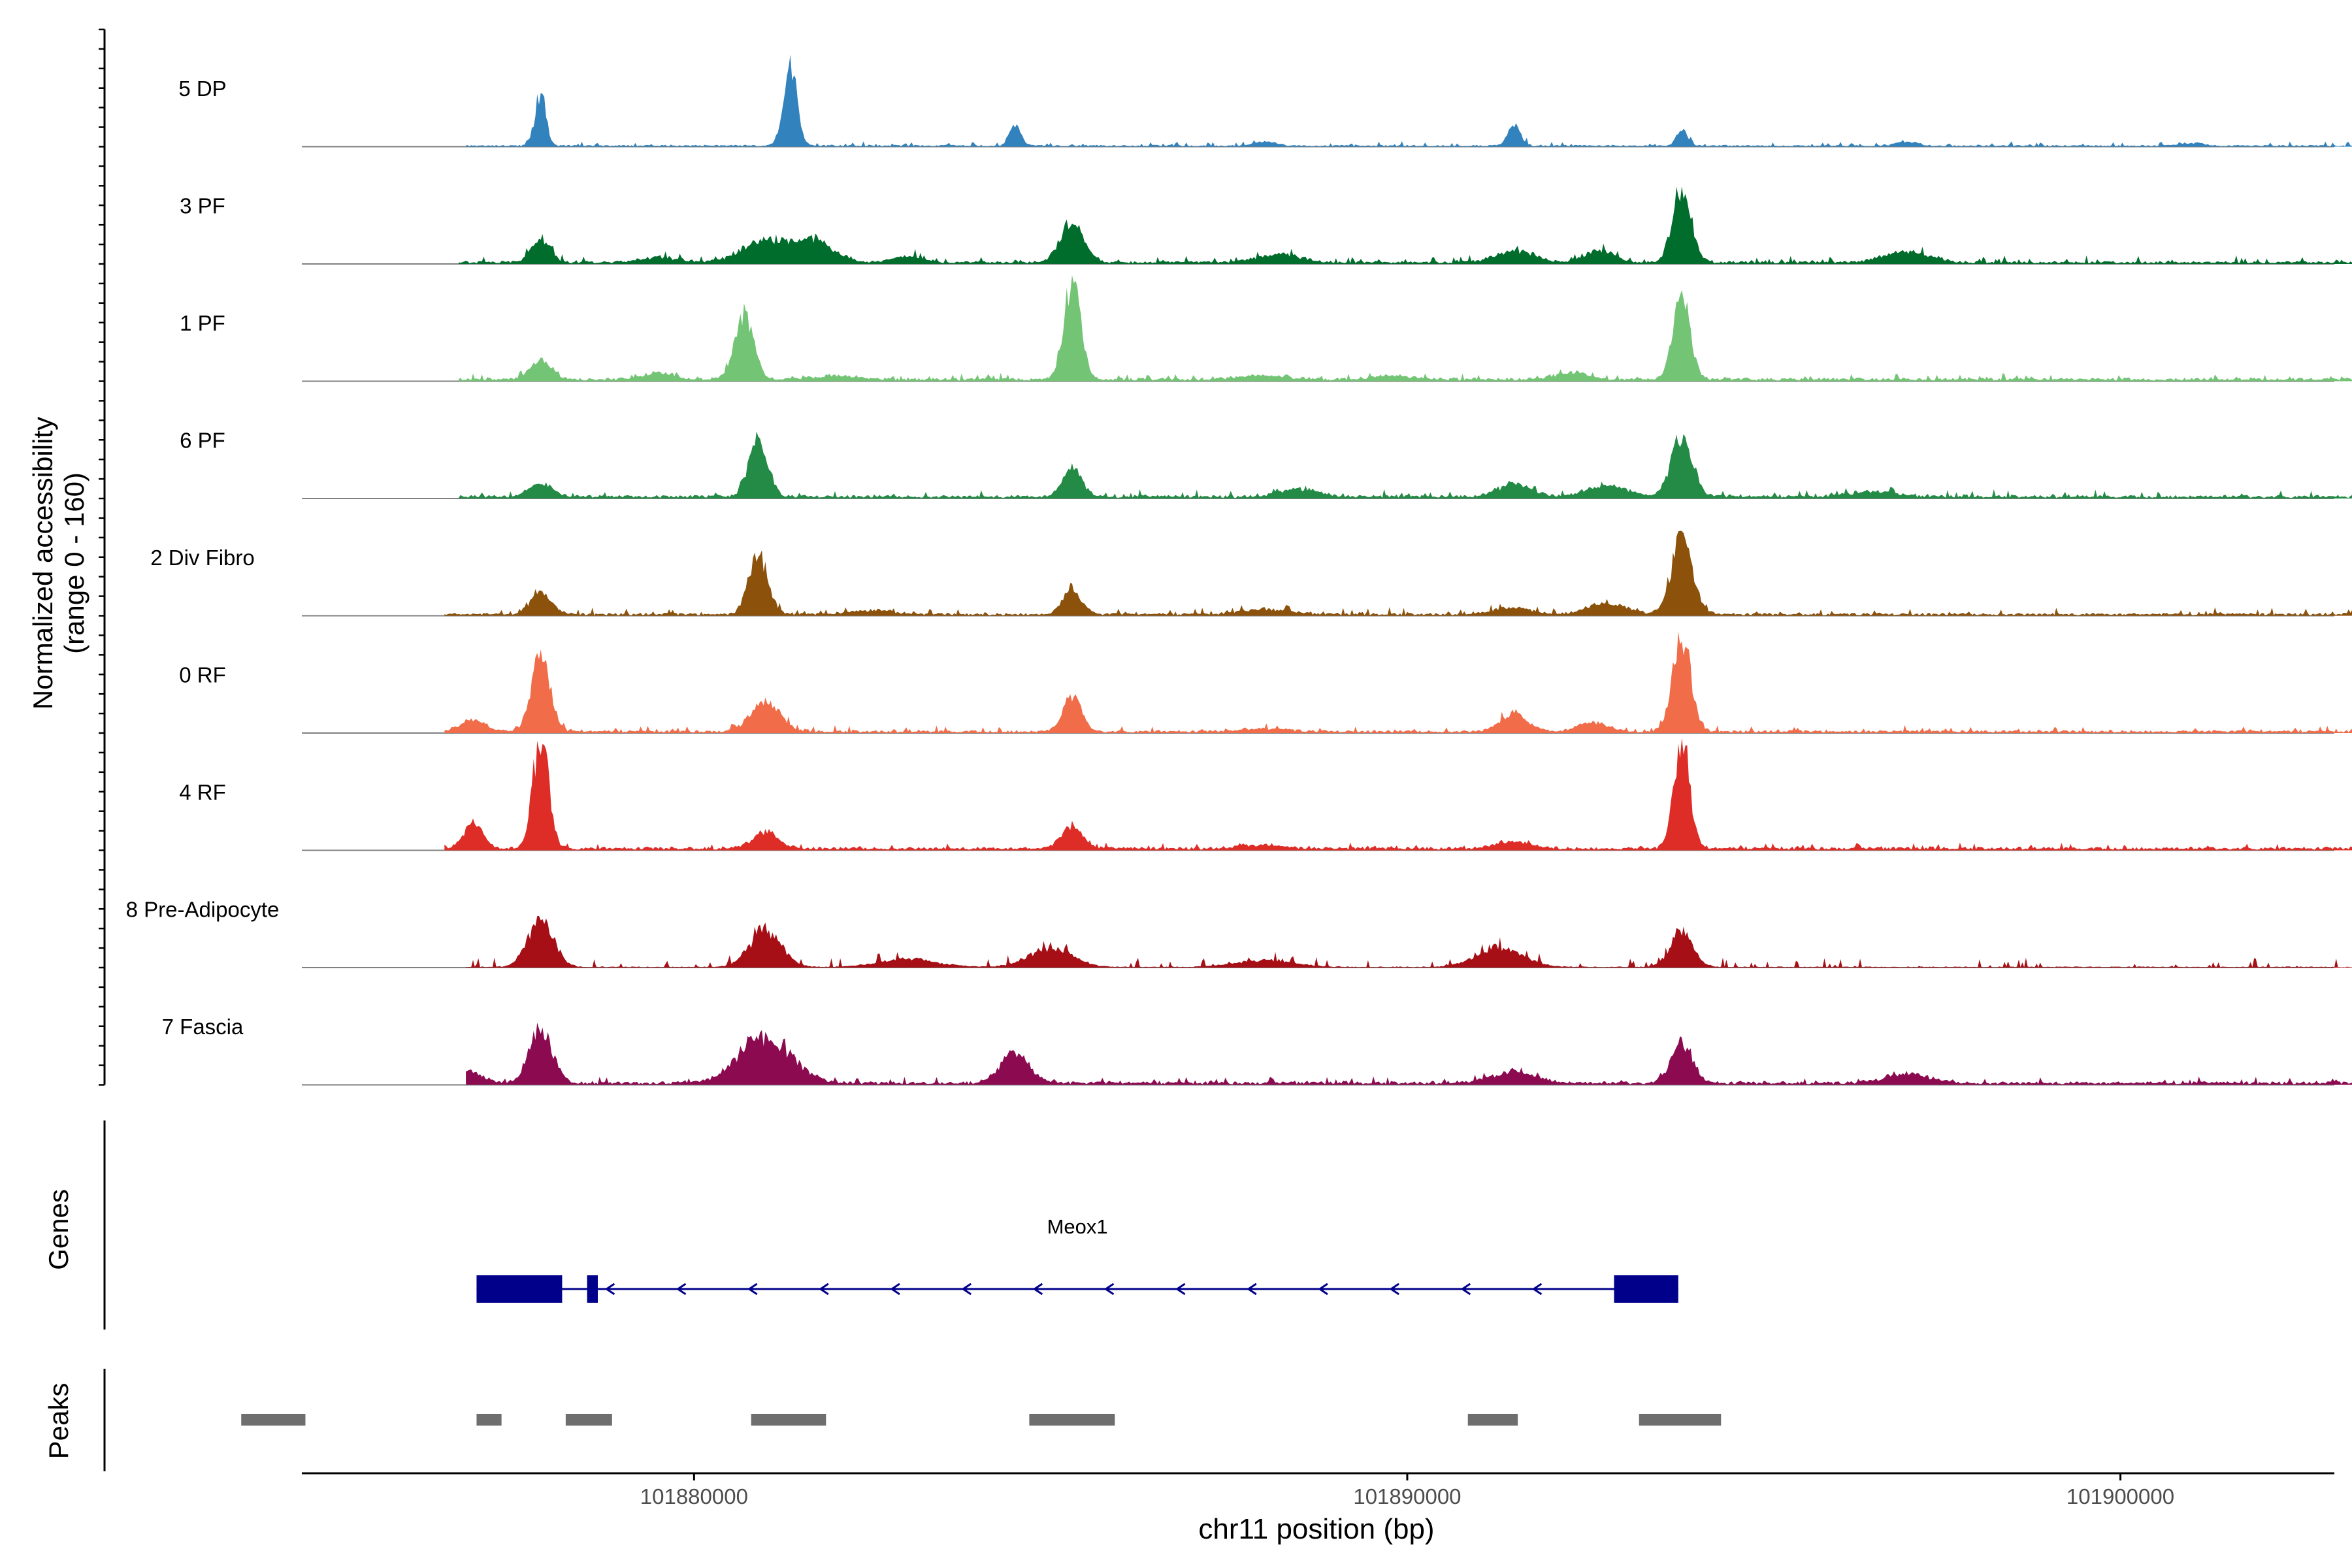 The height and width of the screenshot is (1568, 2352). Describe the element at coordinates (202, 792) in the screenshot. I see `track-label: 4 RF` at that location.